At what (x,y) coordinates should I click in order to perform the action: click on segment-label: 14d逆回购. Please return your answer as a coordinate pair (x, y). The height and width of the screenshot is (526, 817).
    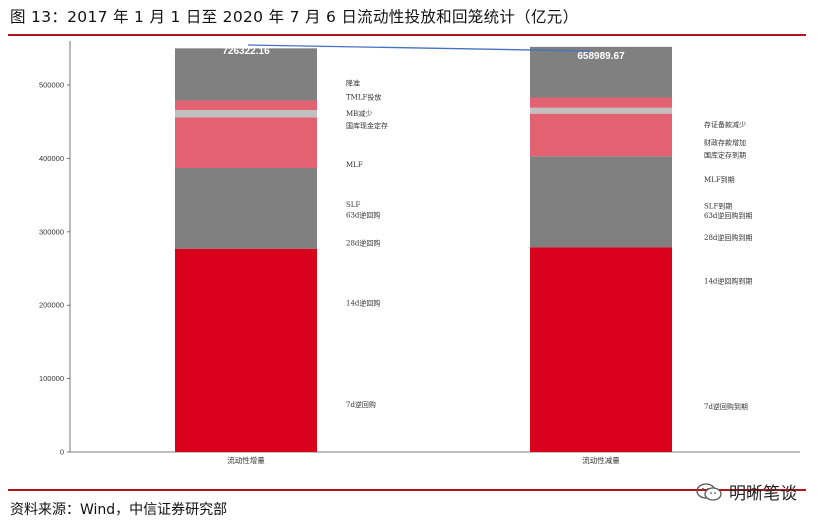
    Looking at the image, I should click on (363, 303).